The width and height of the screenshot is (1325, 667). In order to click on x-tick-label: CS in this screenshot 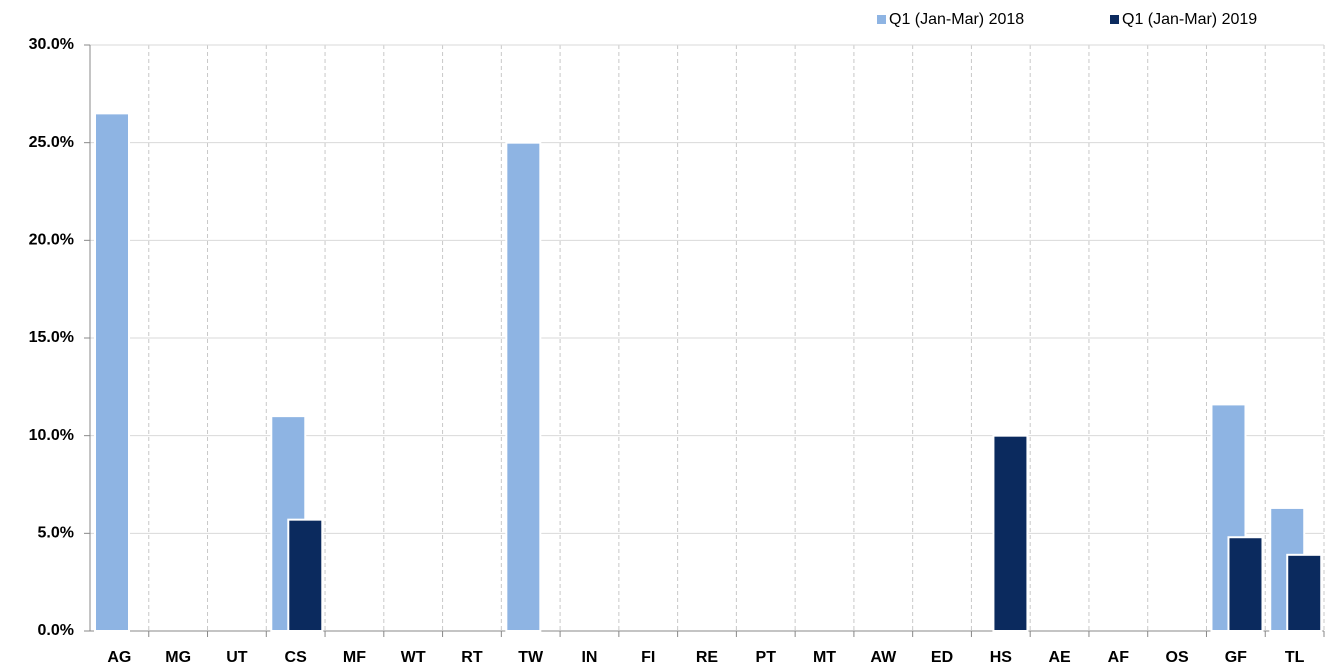, I will do `click(296, 657)`.